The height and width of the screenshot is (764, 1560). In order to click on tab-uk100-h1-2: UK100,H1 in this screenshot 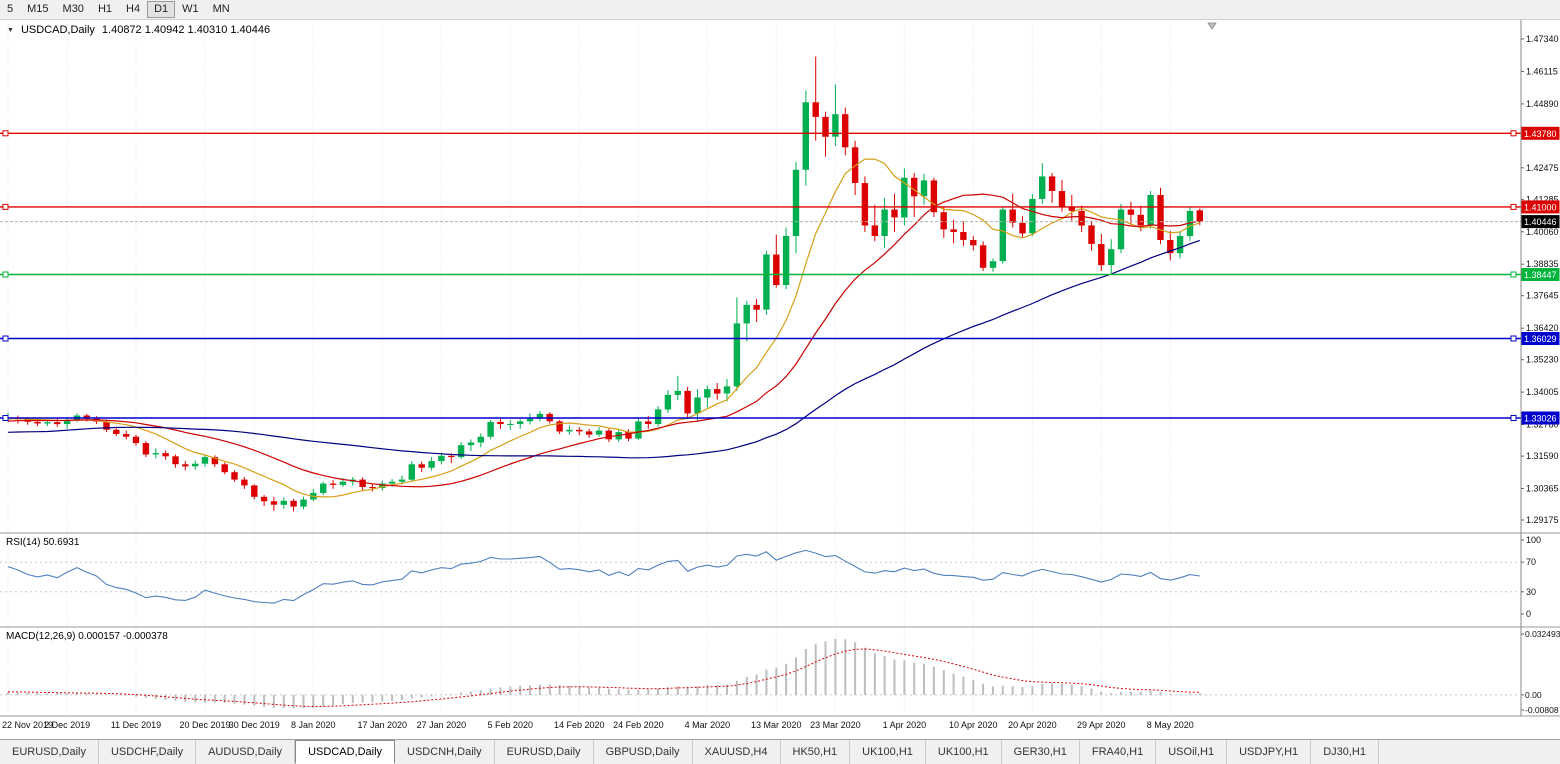, I will do `click(964, 752)`.